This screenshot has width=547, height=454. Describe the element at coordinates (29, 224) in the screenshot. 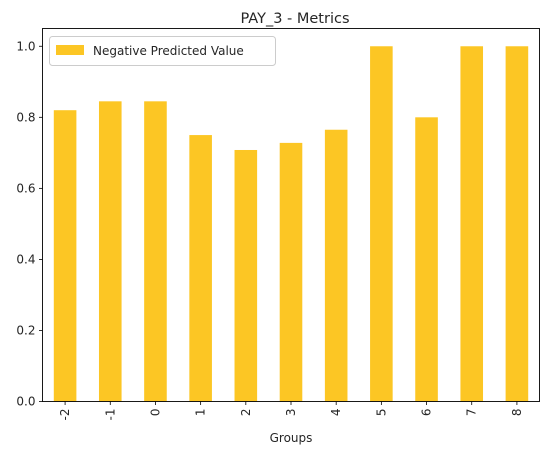

I see `y-axis: 0.0 0.2 0.4 0.6 0.8 1.0` at that location.